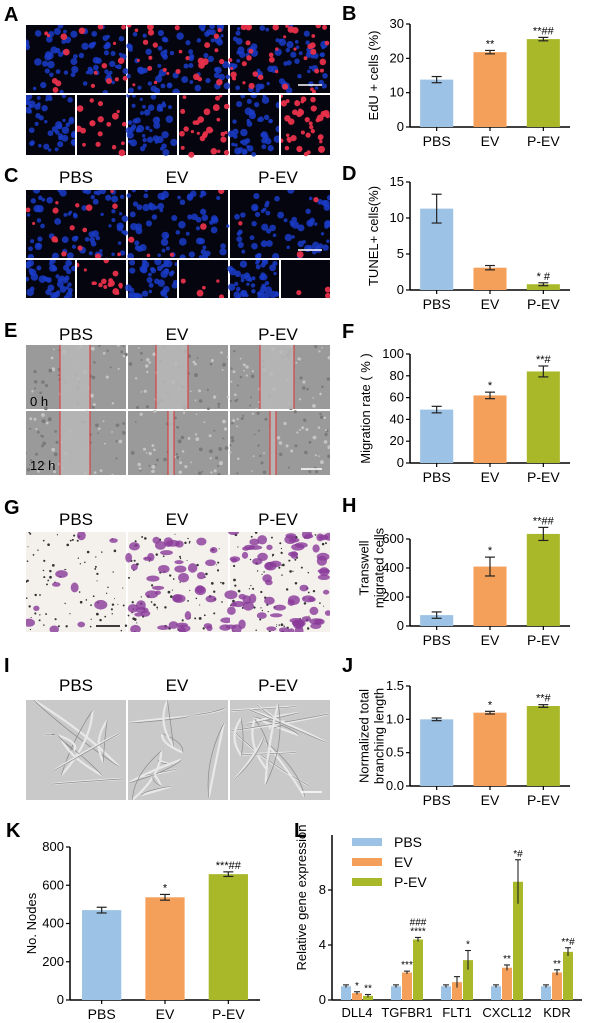 This screenshot has width=589, height=1023. I want to click on significance-label: **, so click(368, 989).